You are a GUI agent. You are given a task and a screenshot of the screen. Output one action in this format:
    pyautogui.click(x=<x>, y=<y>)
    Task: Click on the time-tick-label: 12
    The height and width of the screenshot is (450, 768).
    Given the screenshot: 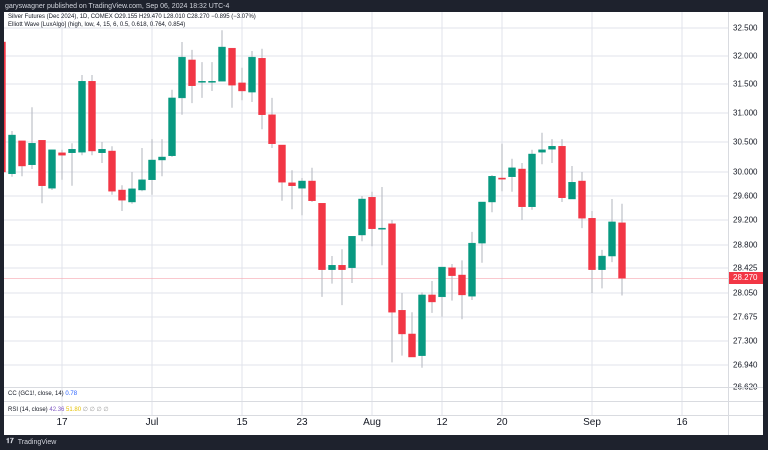 What is the action you would take?
    pyautogui.click(x=442, y=422)
    